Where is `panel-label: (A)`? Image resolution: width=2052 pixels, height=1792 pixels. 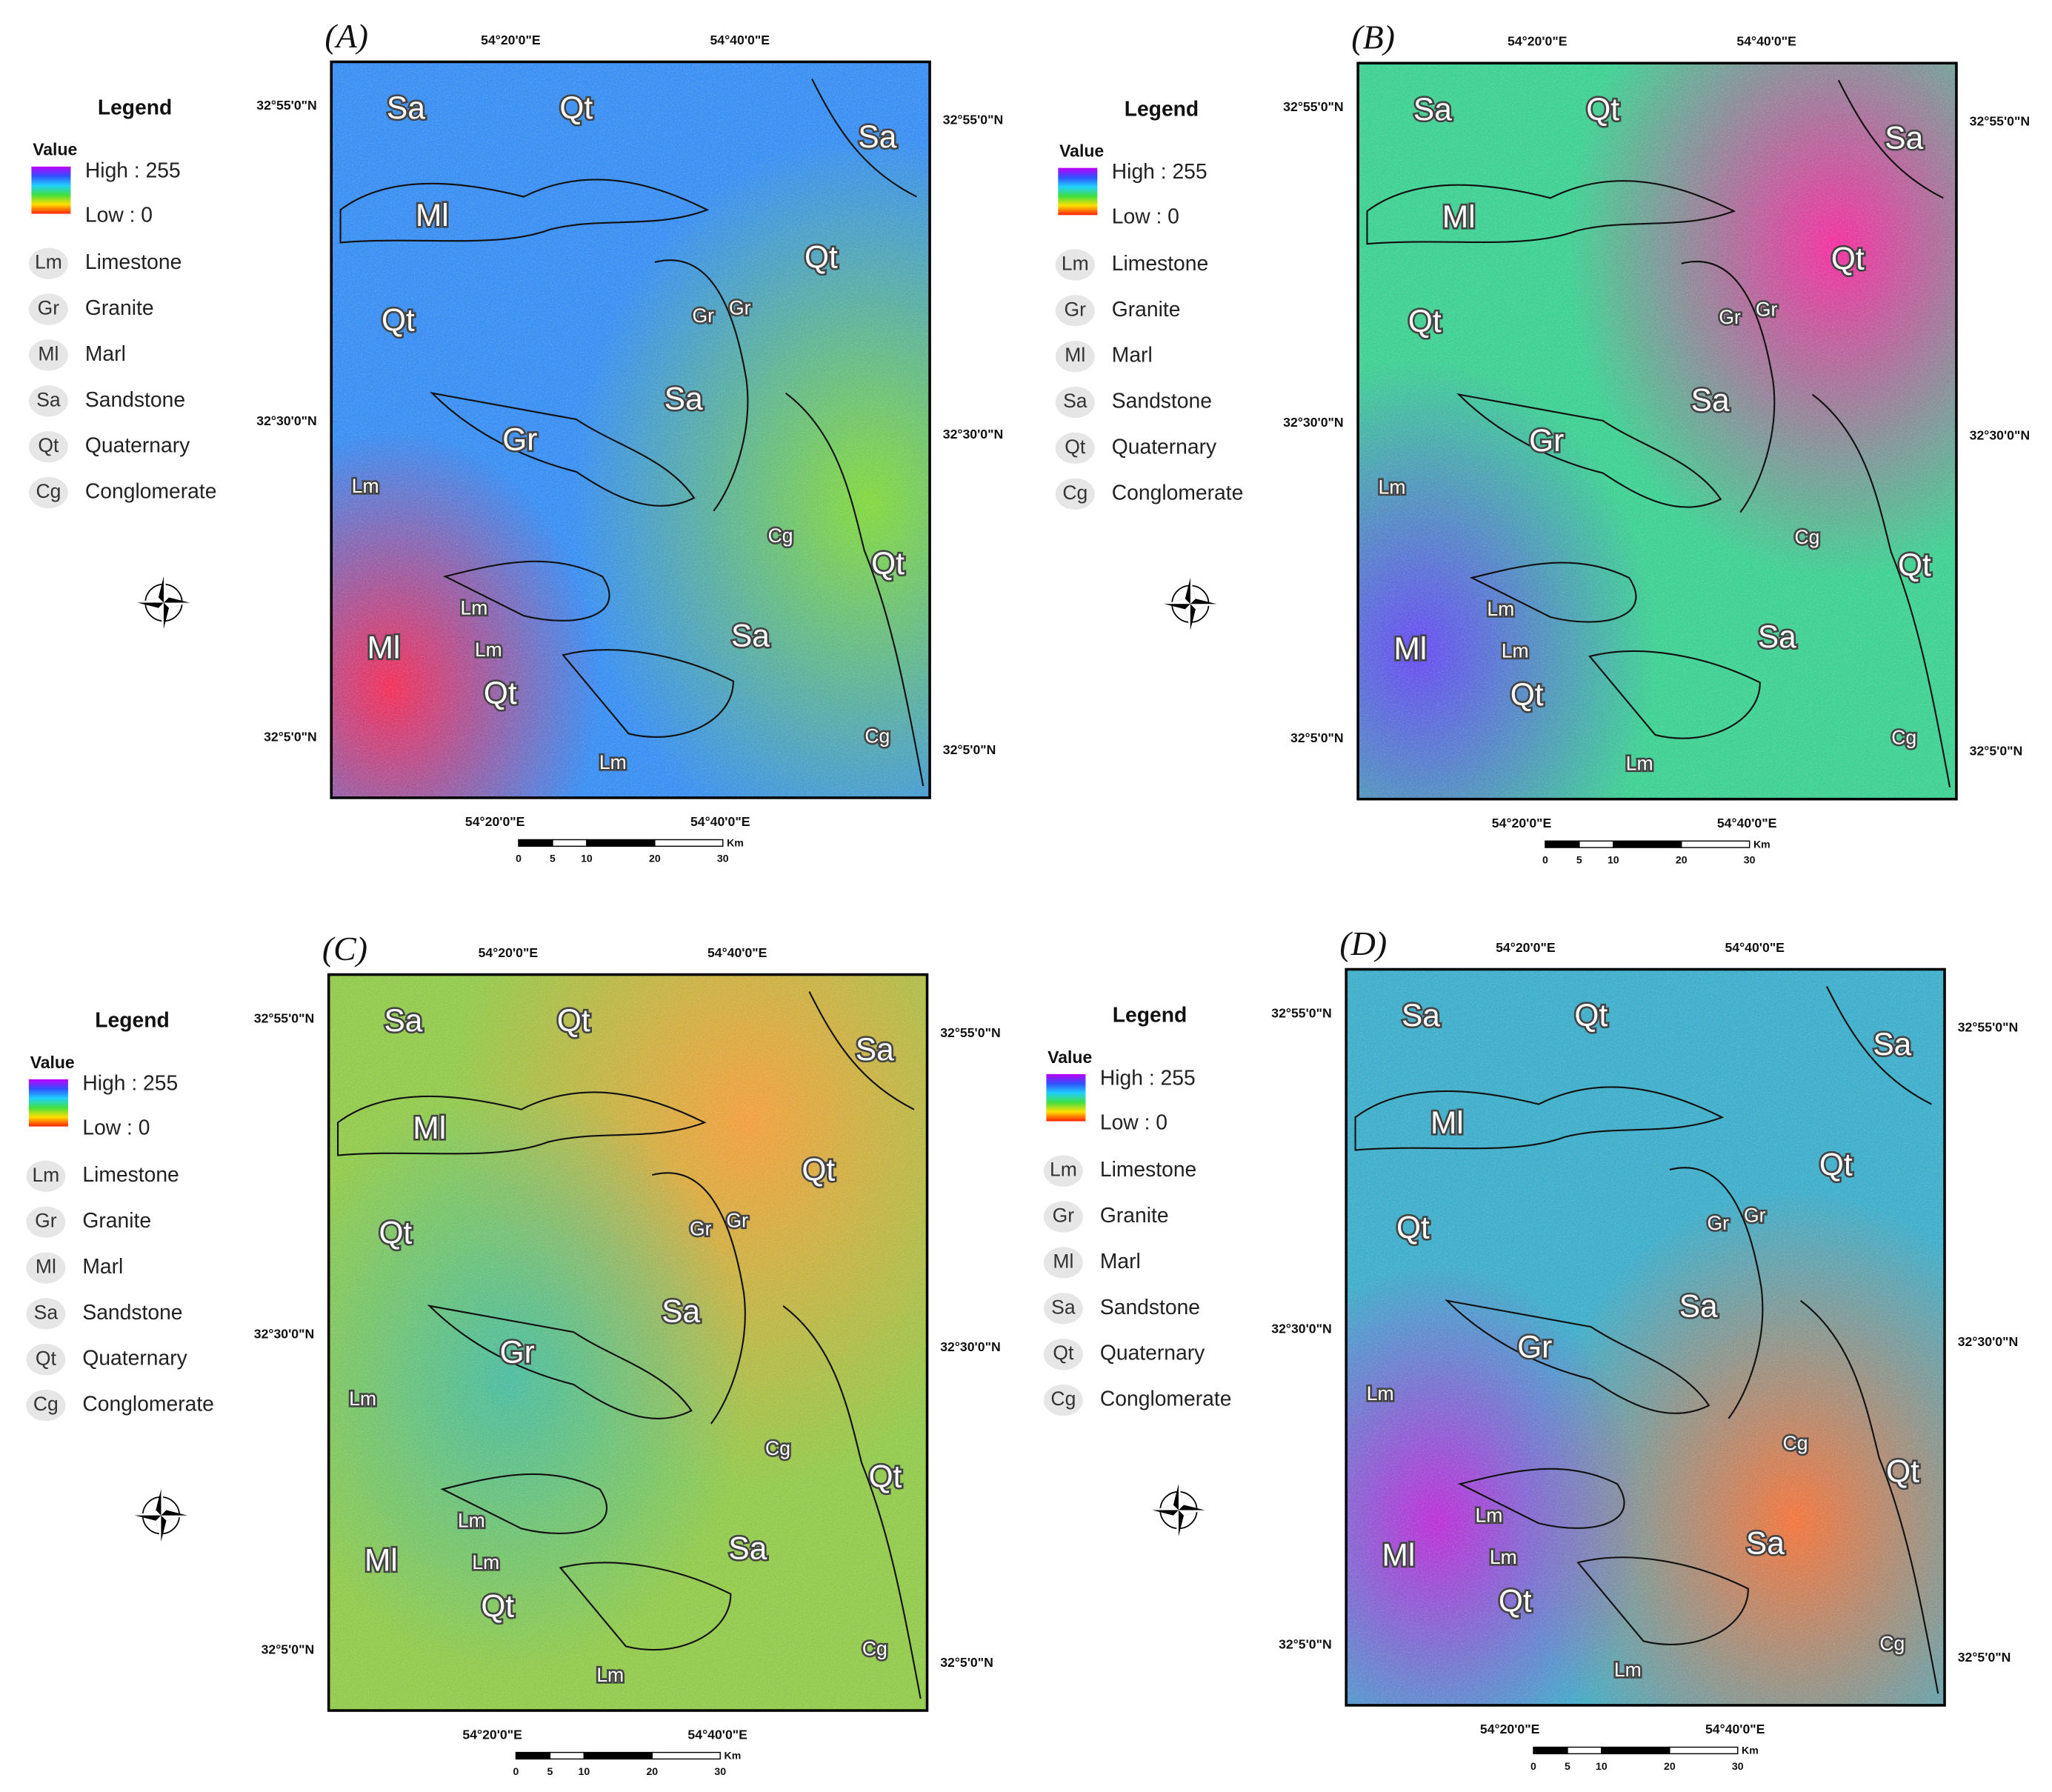 panel-label: (A) is located at coordinates (346, 36).